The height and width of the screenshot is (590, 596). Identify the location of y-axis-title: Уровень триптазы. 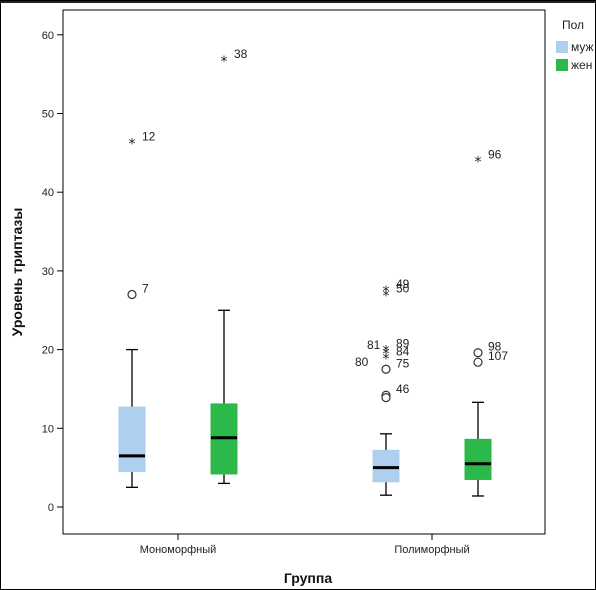
(17, 272).